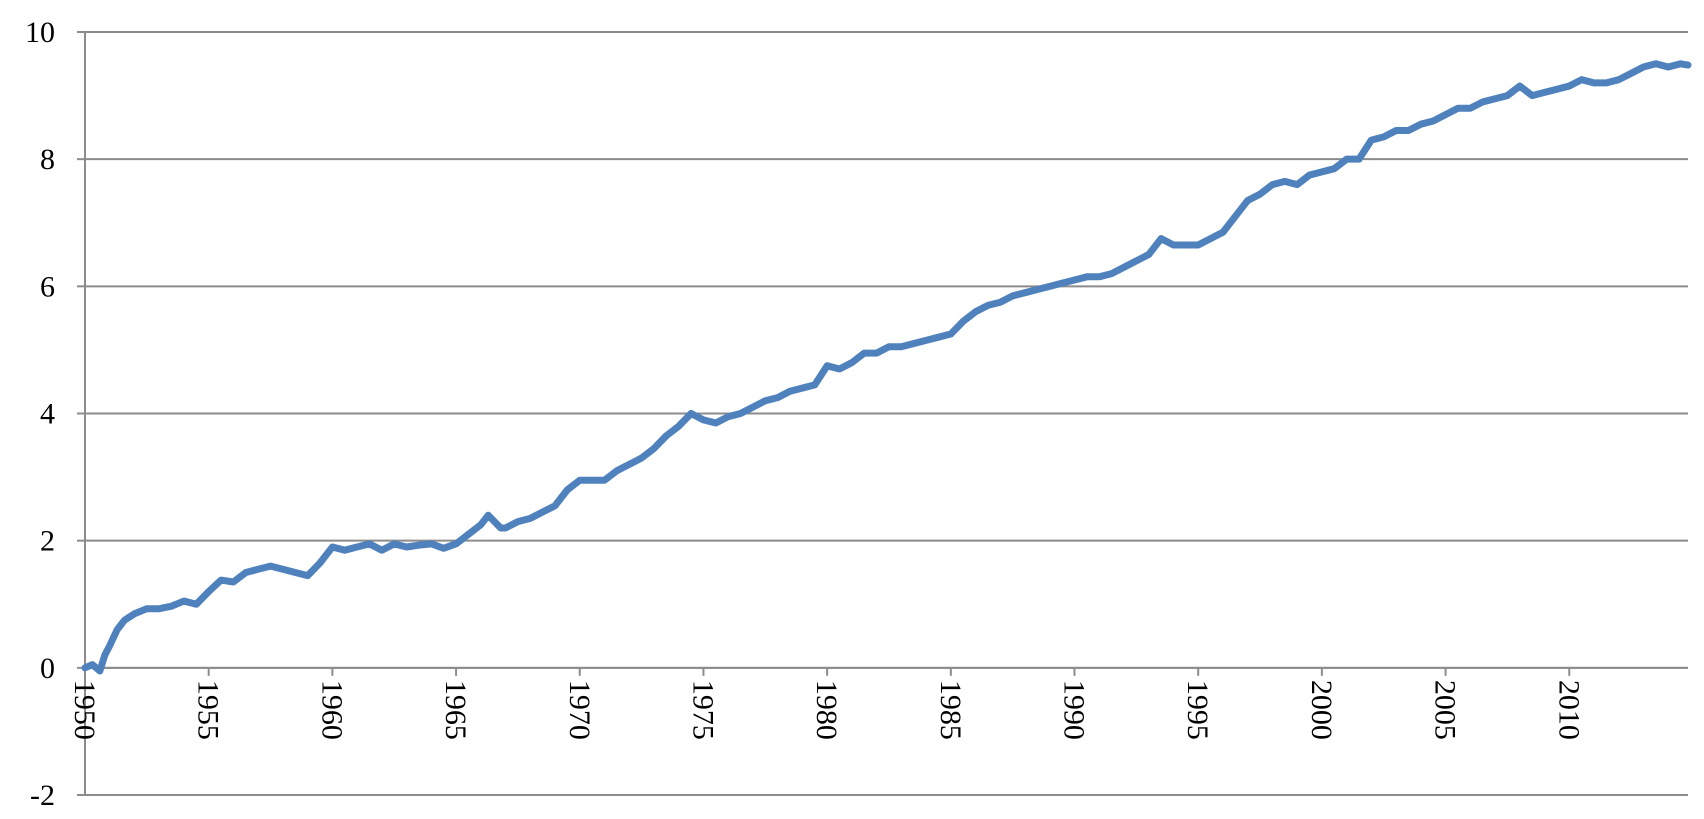 This screenshot has height=819, width=1704. What do you see at coordinates (47, 414) in the screenshot?
I see `y-tick-label: 4` at bounding box center [47, 414].